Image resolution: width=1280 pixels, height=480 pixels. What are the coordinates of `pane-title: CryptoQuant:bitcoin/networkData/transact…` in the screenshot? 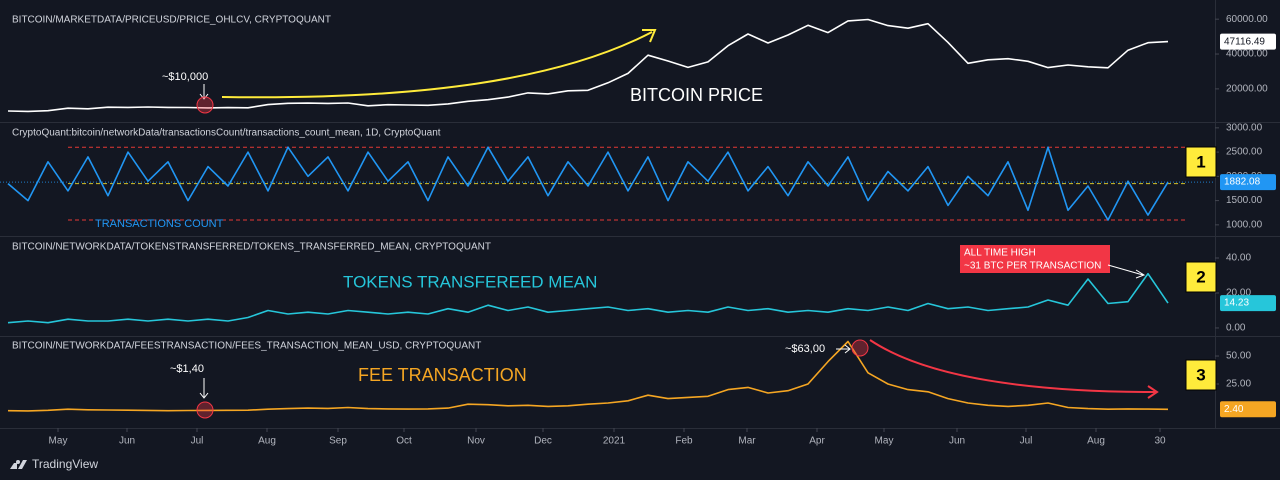 It's located at (226, 133).